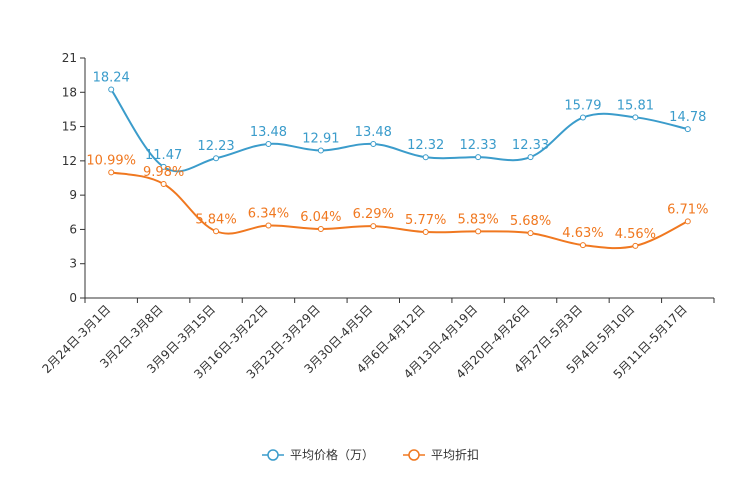 The width and height of the screenshot is (744, 496). I want to click on legend-label: 平均折扣, so click(455, 454).